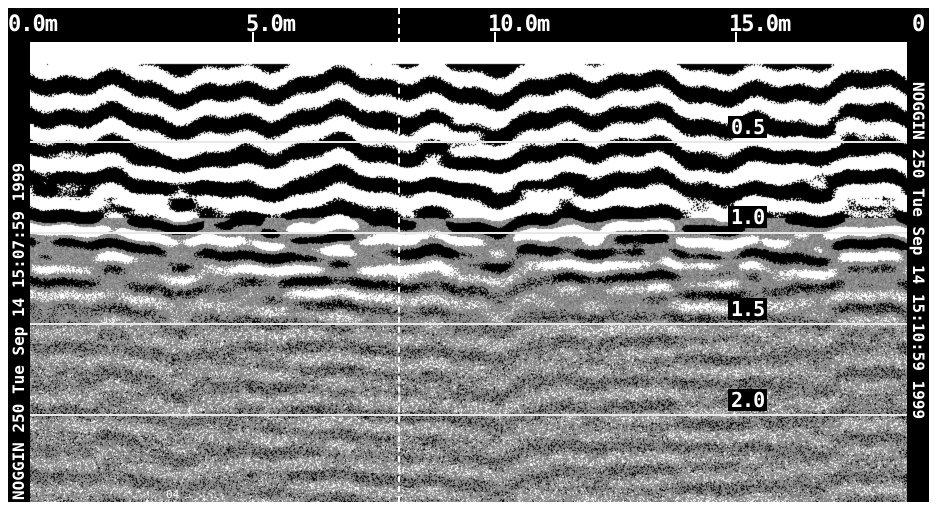 The image size is (937, 510). What do you see at coordinates (271, 24) in the screenshot?
I see `distance-label-5m: 5.0m` at bounding box center [271, 24].